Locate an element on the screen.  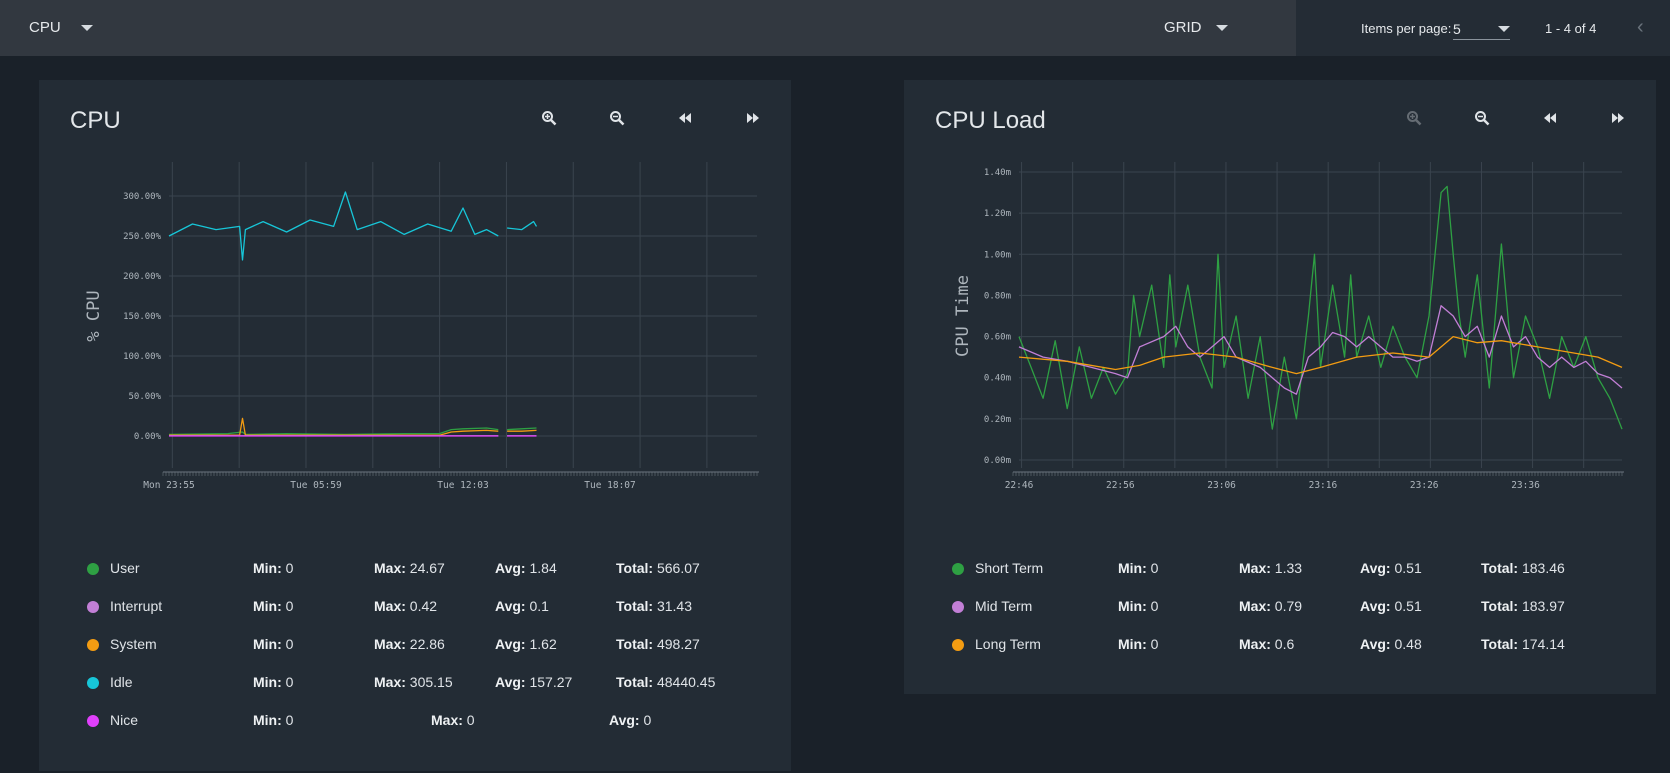
y-tick-label: 150.00% is located at coordinates (142, 317).